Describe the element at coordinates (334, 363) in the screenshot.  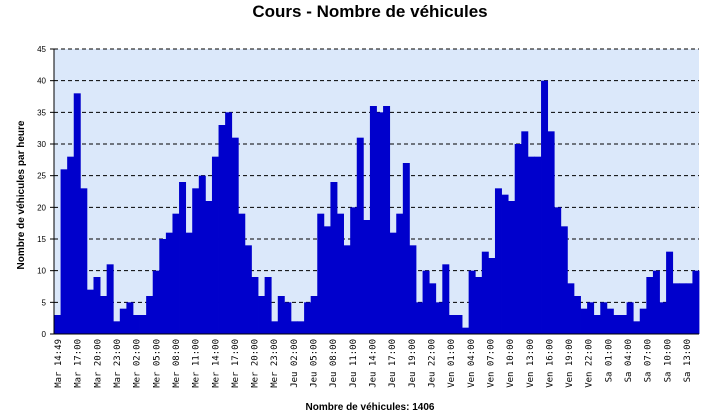
I see `x-tick-label: Jeu 08:00` at that location.